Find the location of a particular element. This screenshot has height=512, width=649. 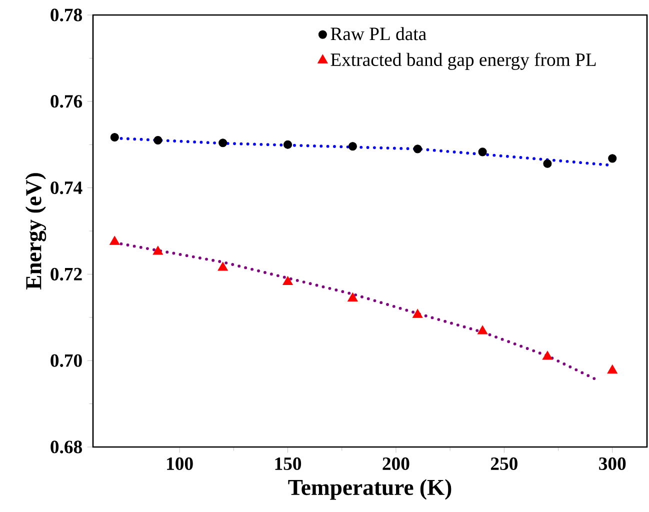

x-tick-label: 300 is located at coordinates (612, 463).